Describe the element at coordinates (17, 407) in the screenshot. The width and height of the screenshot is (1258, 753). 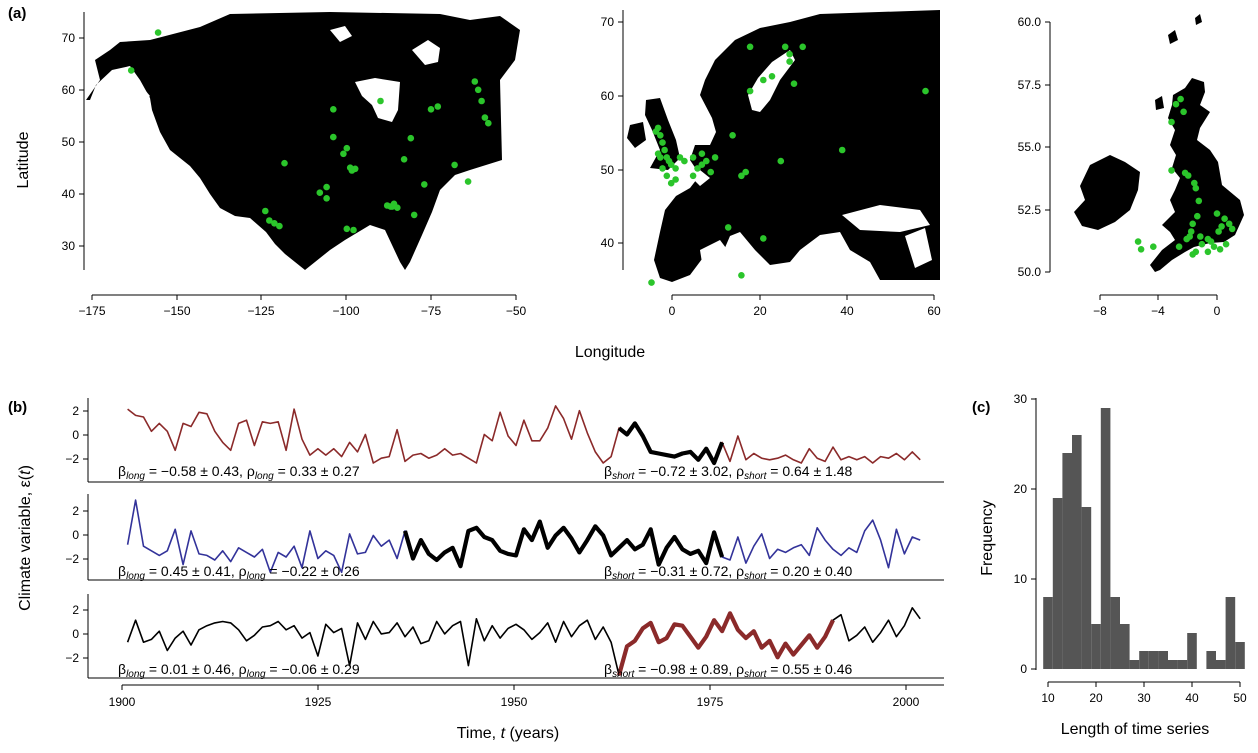
I see `panel-label-b: (b)` at that location.